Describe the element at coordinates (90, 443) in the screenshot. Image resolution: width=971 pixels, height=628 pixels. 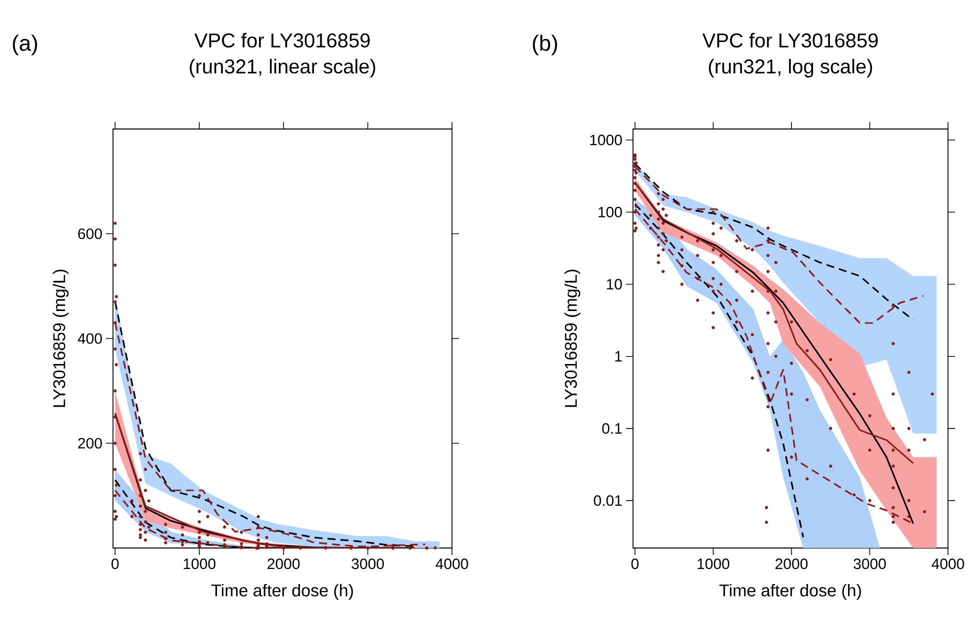
I see `y-tick-label: 200` at that location.